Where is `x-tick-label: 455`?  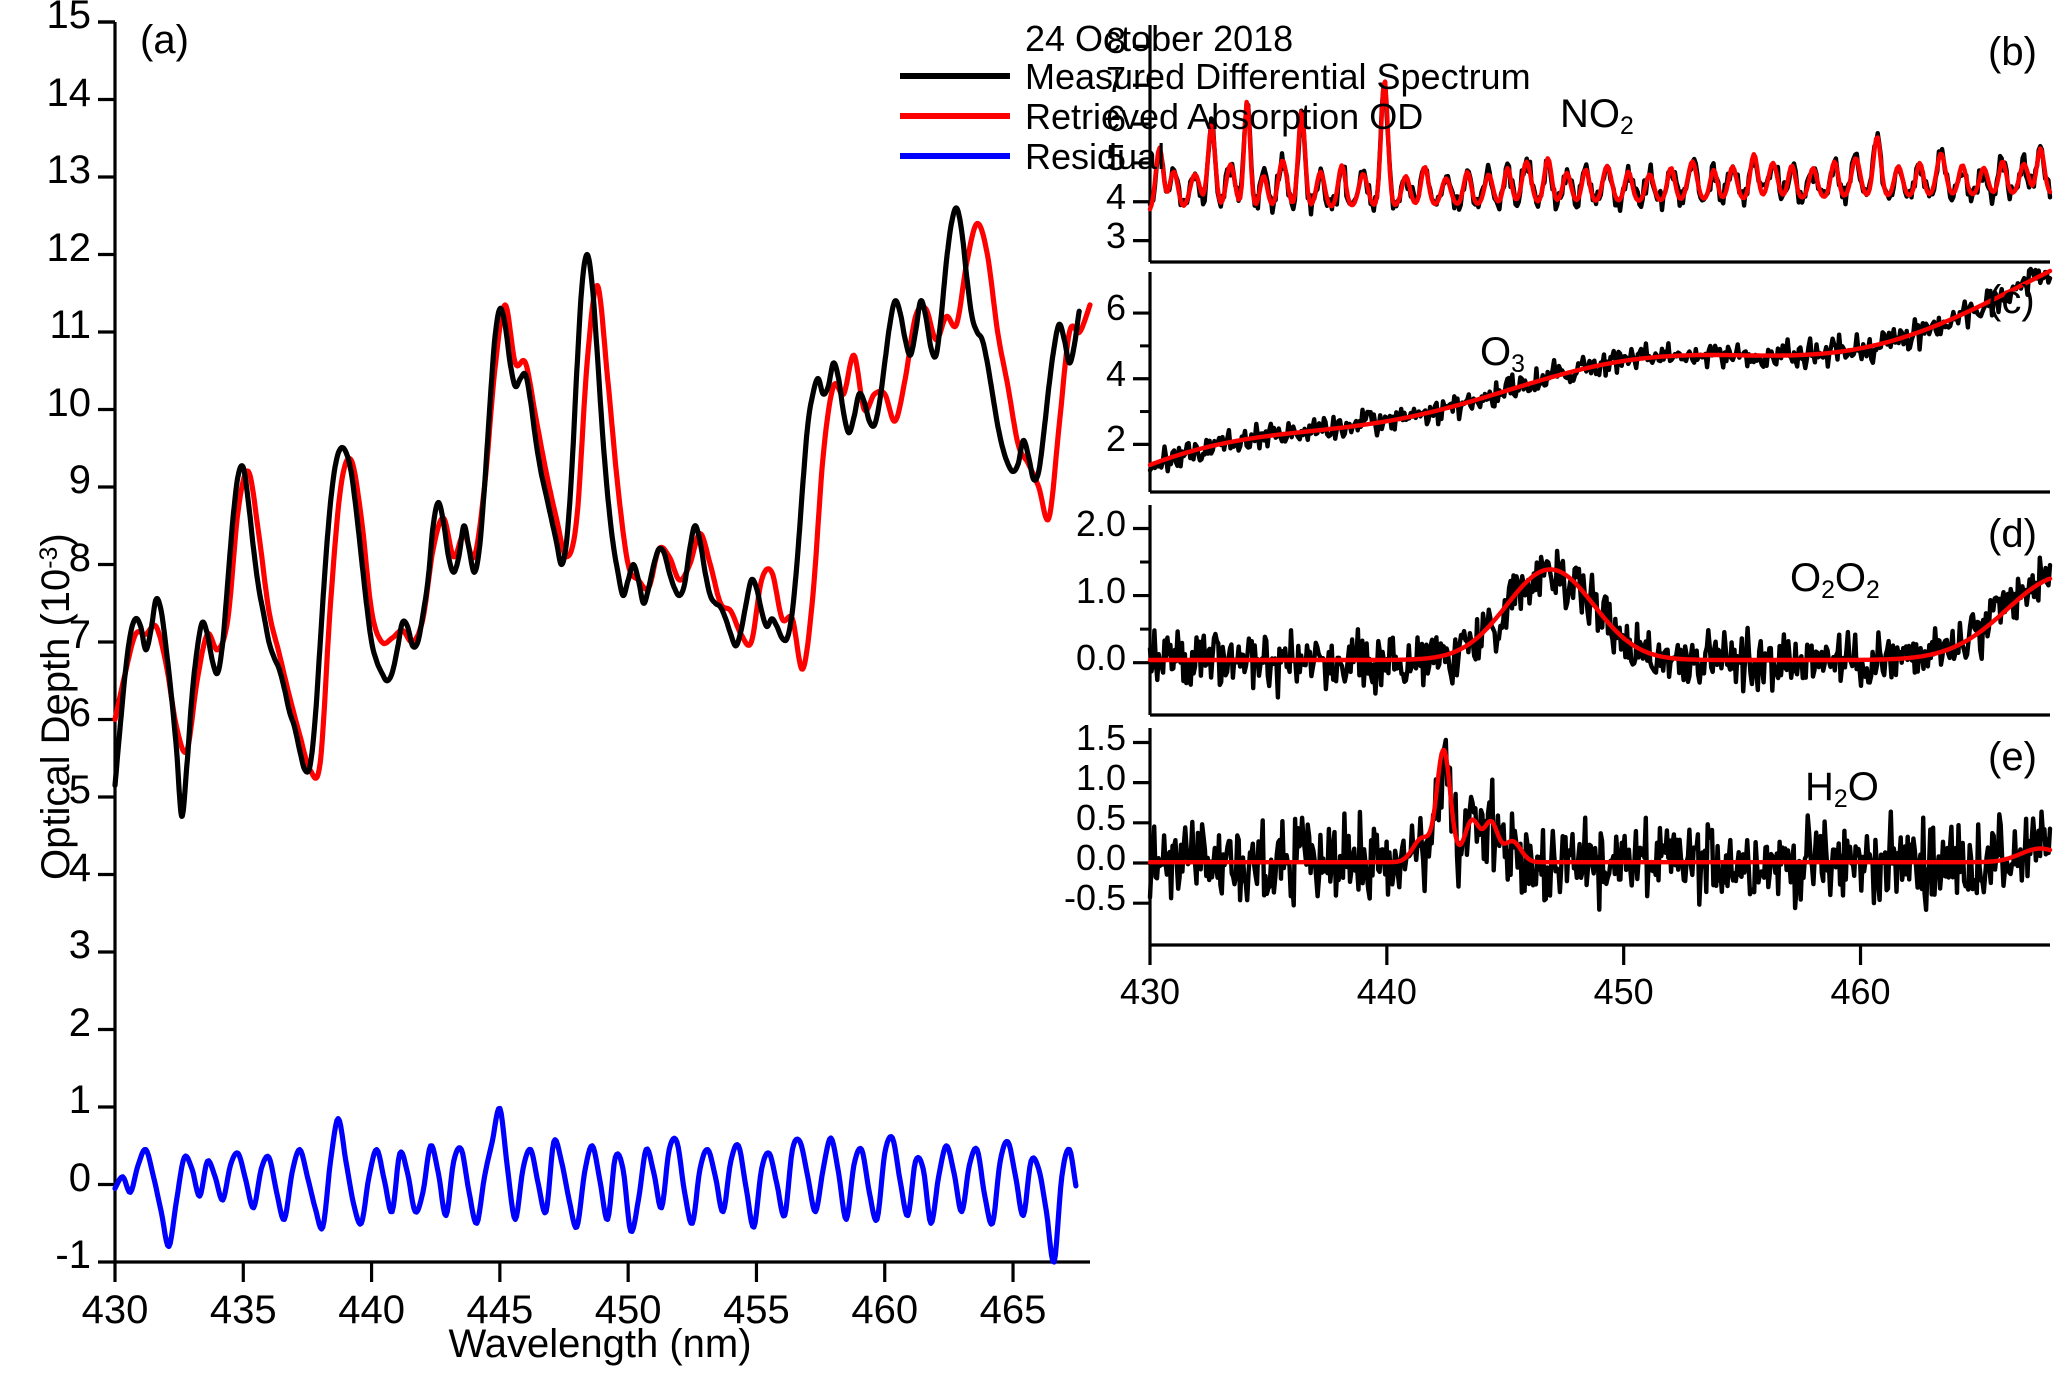 x-tick-label: 455 is located at coordinates (756, 1310).